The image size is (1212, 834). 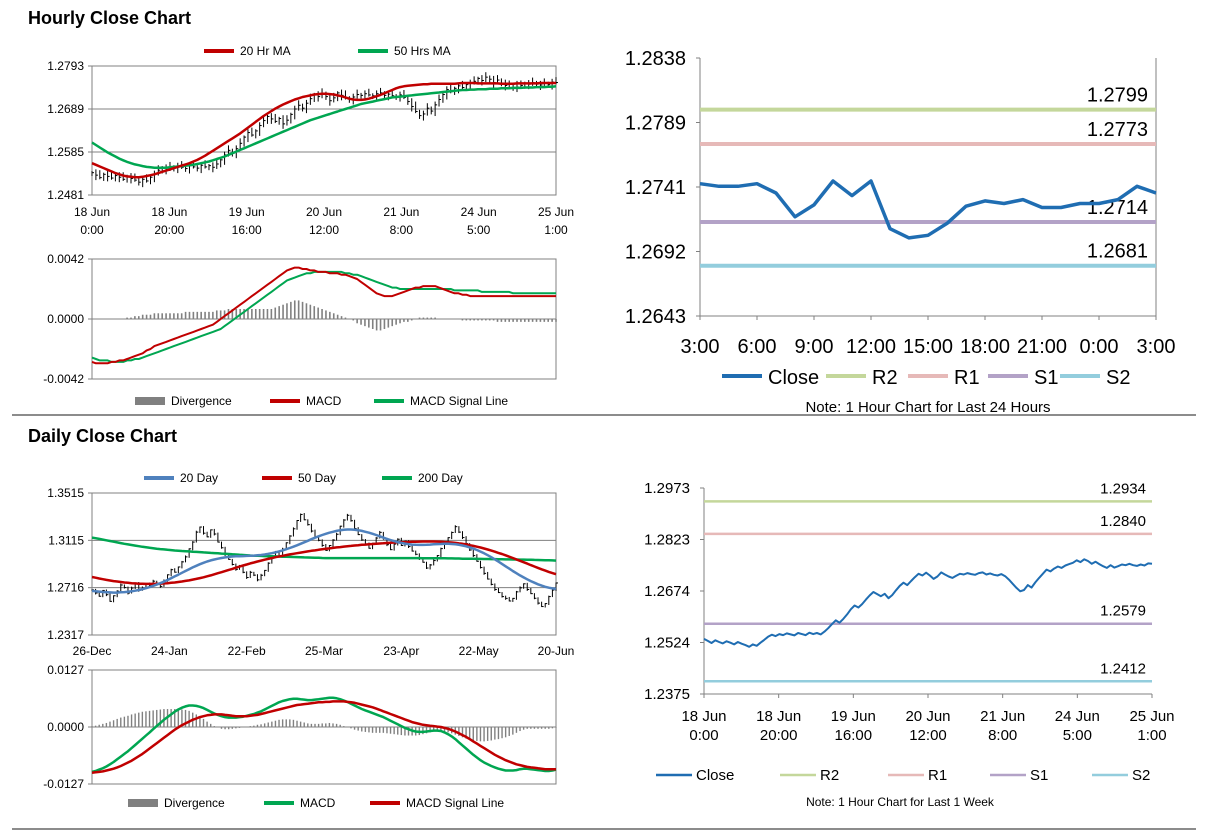 I want to click on hourly24-x-tick-label: 9:00, so click(x=814, y=347).